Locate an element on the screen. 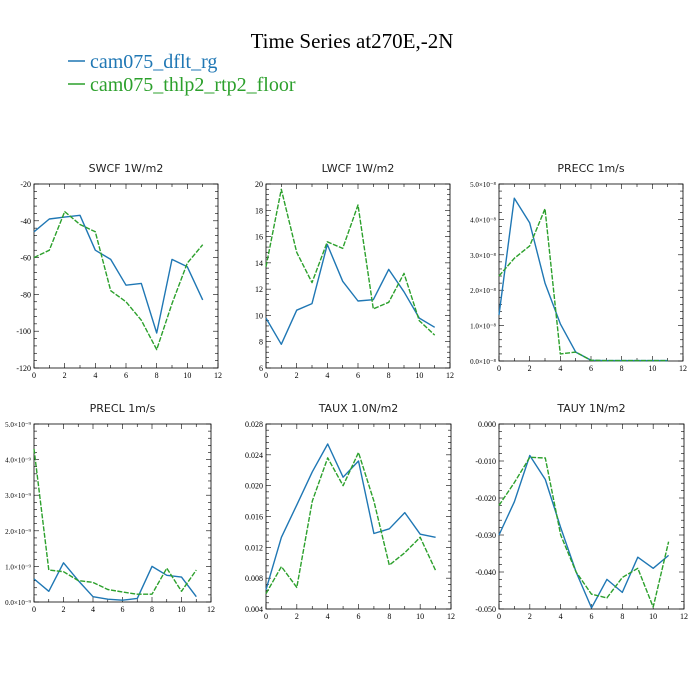 The width and height of the screenshot is (700, 700). y-tick-label: 0.024 is located at coordinates (254, 455).